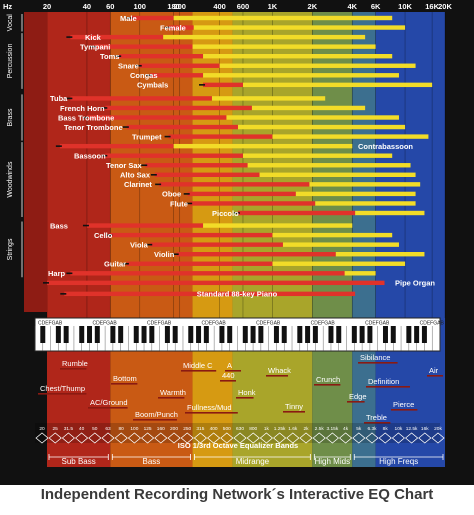  I want to click on top-axis-unit: Hz, so click(7, 6).